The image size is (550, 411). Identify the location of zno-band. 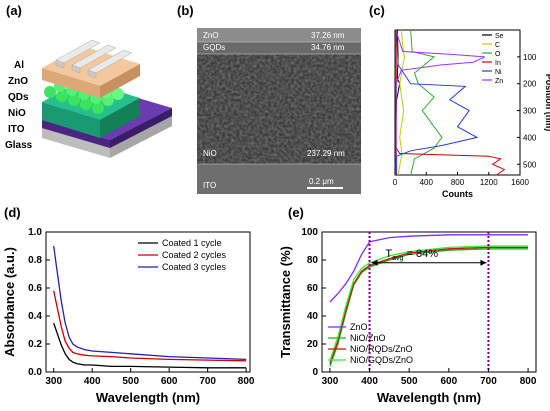
(279, 35).